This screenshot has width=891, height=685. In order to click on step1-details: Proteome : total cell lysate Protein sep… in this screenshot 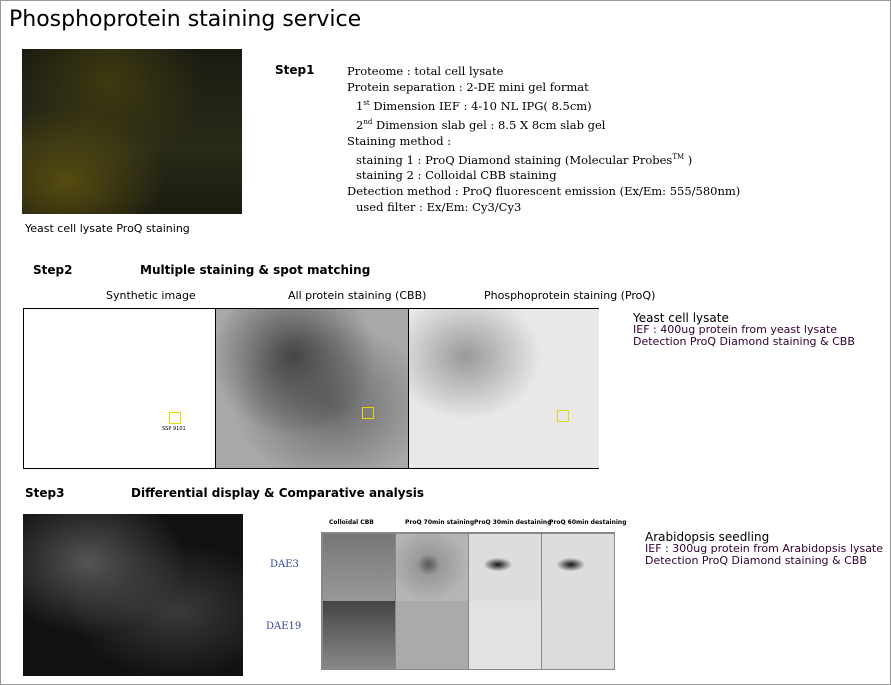, I will do `click(543, 139)`.